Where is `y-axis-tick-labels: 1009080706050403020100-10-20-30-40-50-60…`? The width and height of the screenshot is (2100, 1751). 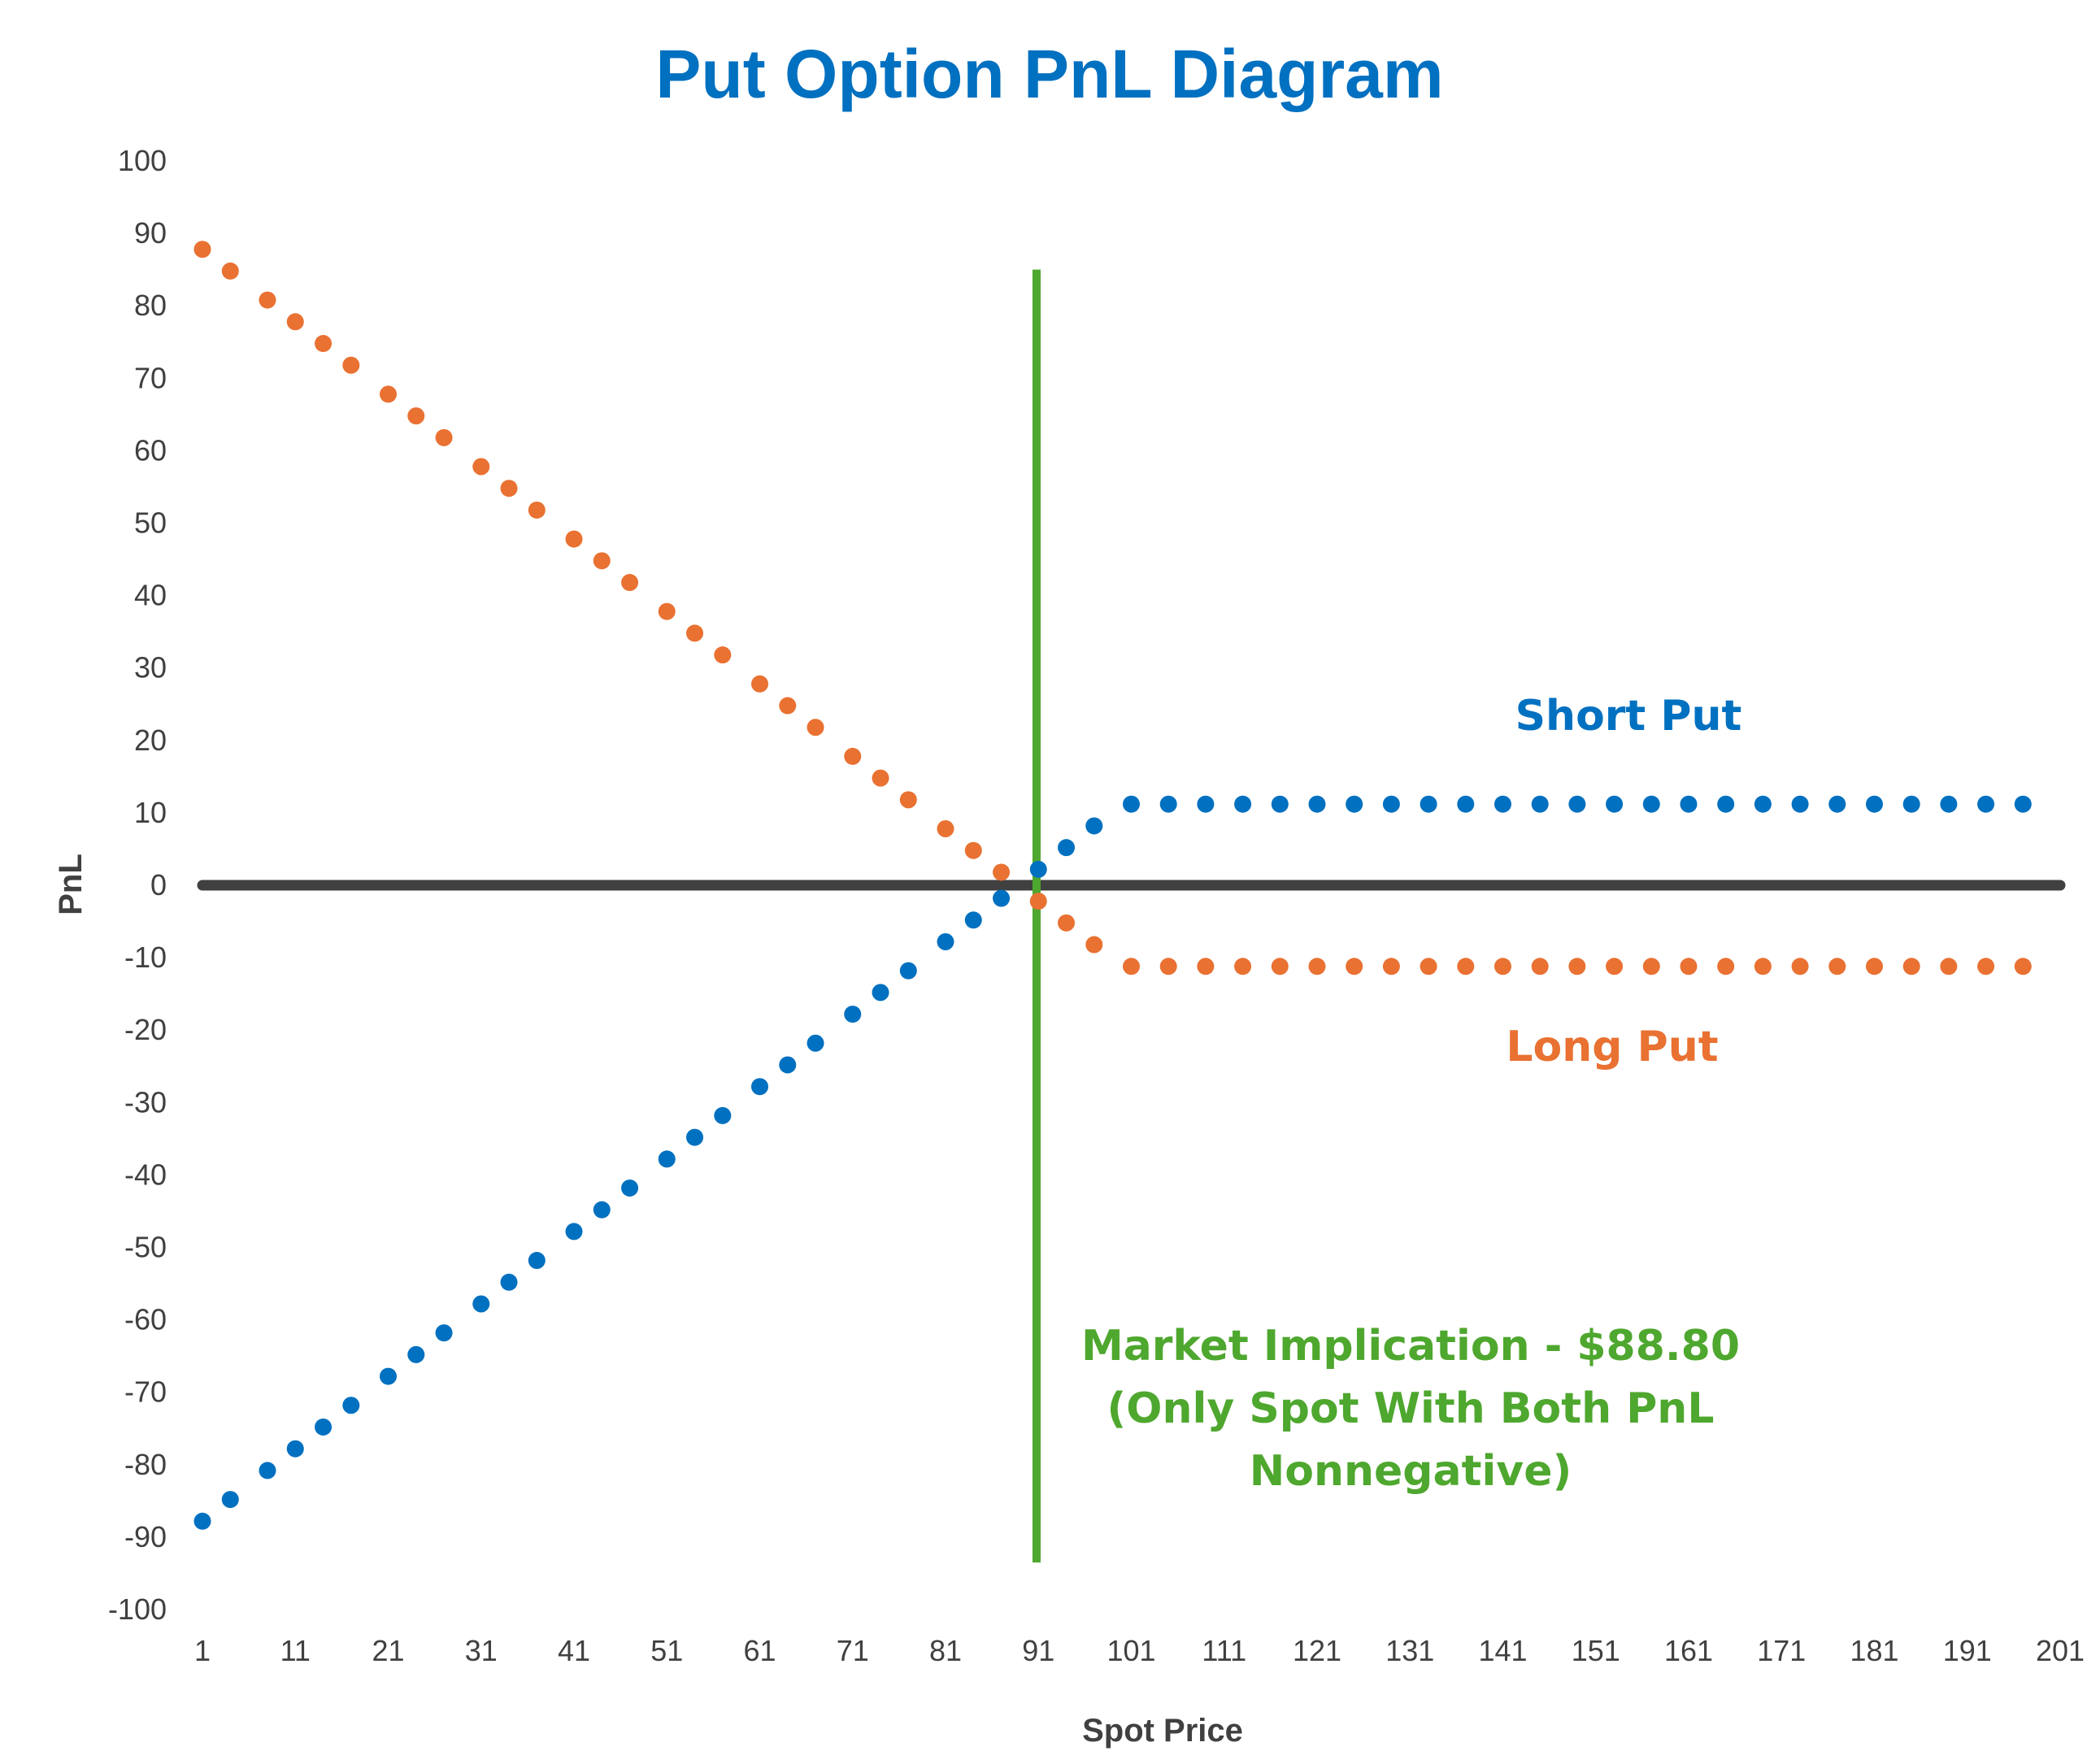 y-axis-tick-labels: 1009080706050403020100-10-20-30-40-50-60… is located at coordinates (137, 885).